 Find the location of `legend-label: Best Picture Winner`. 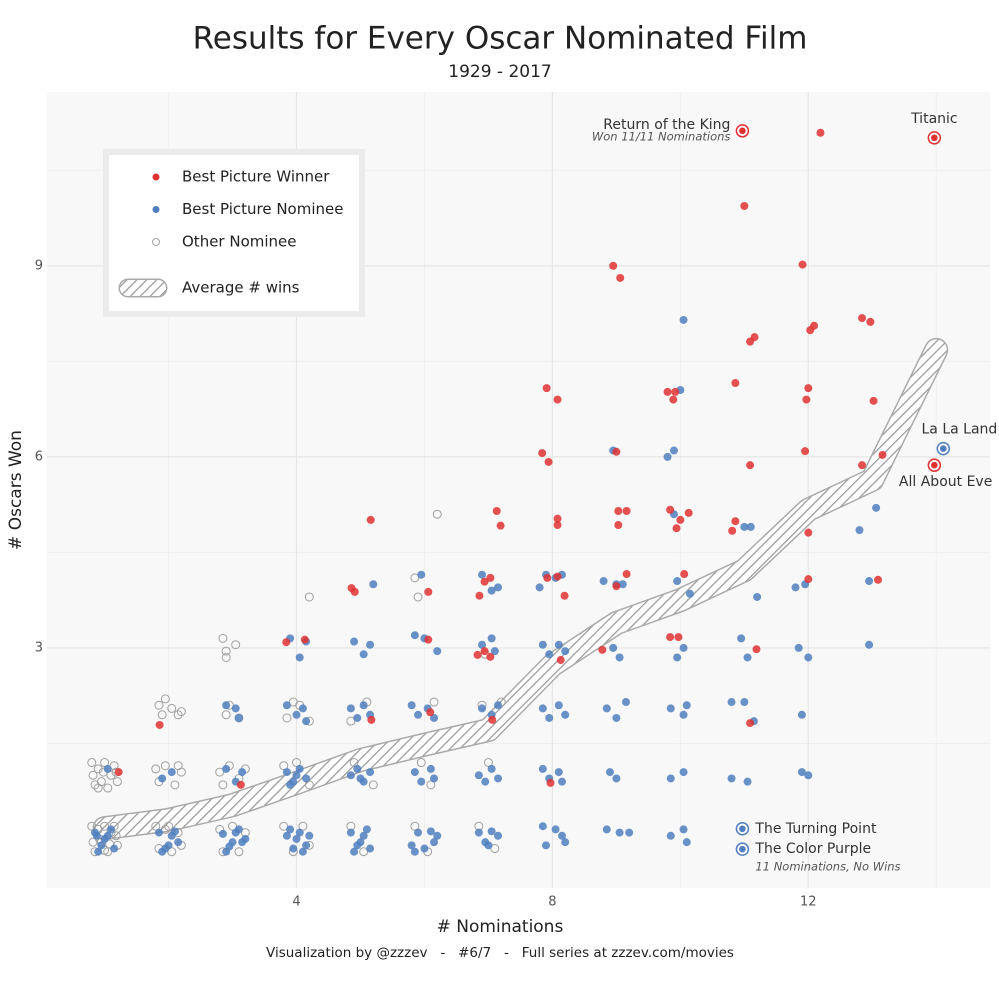

legend-label: Best Picture Winner is located at coordinates (256, 177).